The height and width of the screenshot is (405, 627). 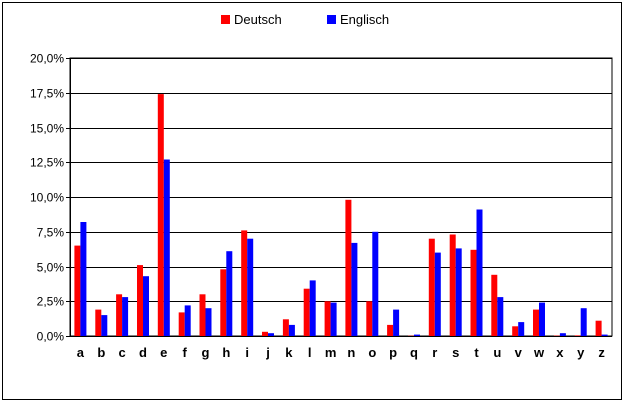 I want to click on x-tick-label: k, so click(x=289, y=352).